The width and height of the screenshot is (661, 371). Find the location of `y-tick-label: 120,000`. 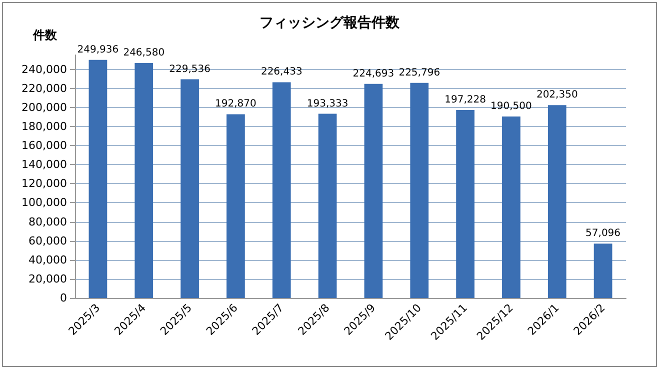

y-tick-label: 120,000 is located at coordinates (44, 183).